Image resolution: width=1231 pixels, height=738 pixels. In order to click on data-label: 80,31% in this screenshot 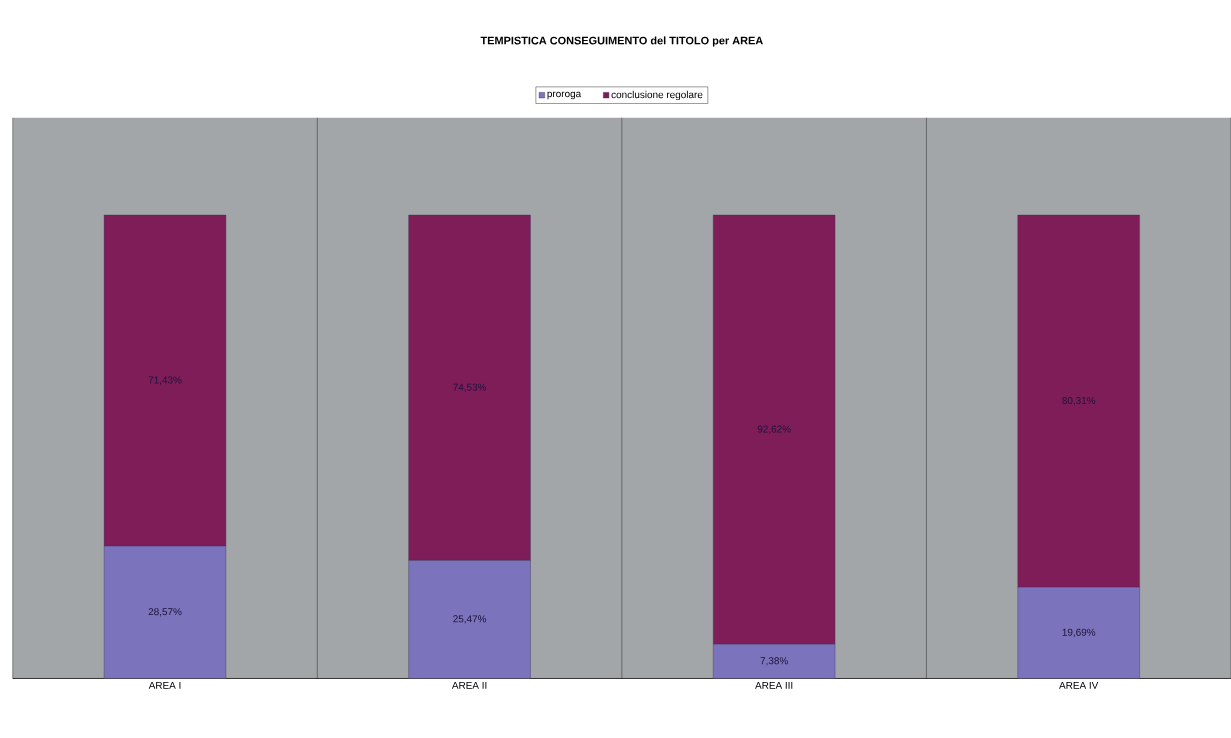, I will do `click(1079, 401)`.